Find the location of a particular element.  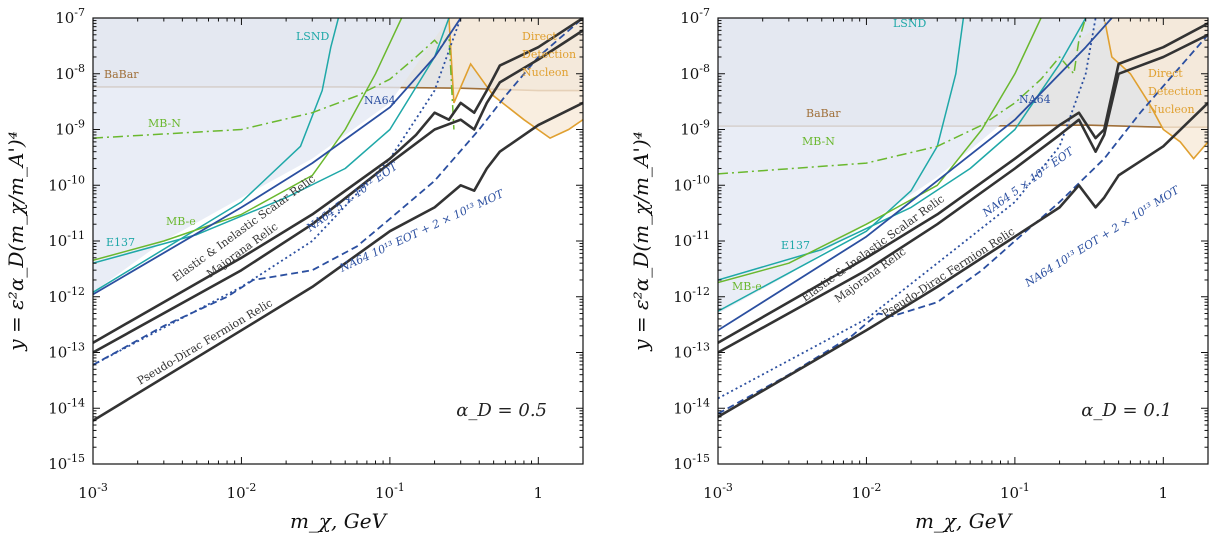

label-na64-5e12-eot: NA64 5 × 10¹² EOT is located at coordinates (352, 197).